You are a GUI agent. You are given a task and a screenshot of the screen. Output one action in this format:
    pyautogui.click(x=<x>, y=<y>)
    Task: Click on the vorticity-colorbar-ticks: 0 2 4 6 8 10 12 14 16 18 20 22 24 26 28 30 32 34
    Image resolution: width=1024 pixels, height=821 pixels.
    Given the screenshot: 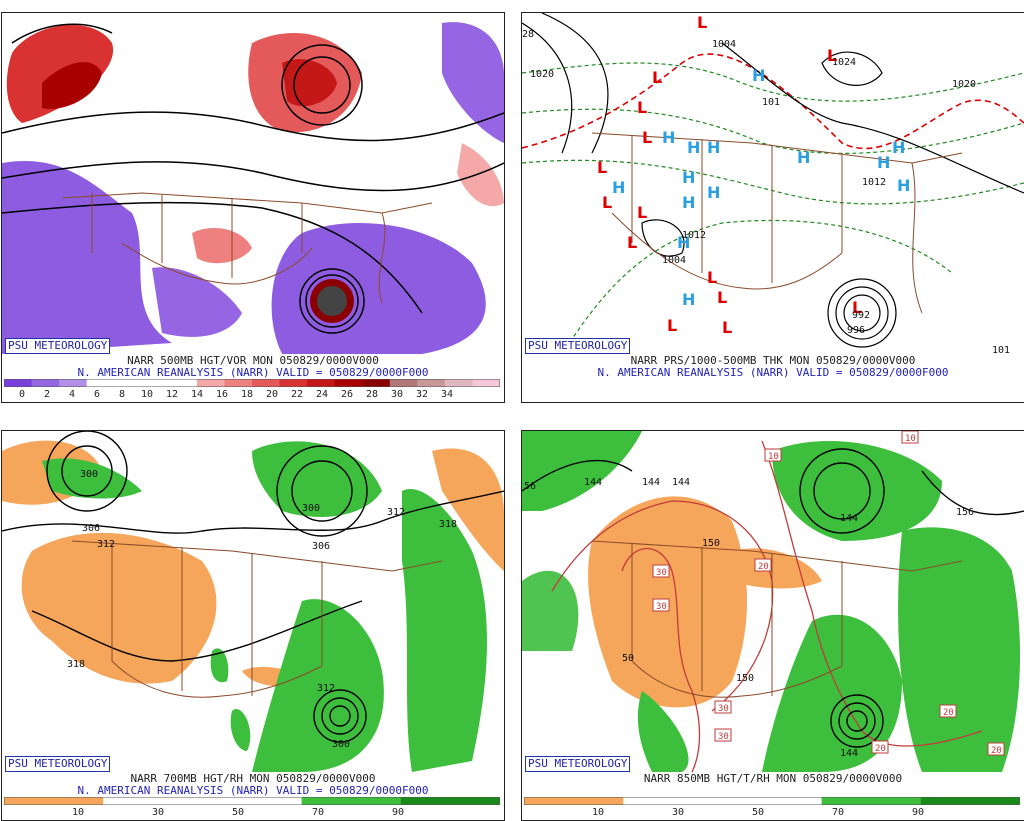 What is the action you would take?
    pyautogui.click(x=253, y=395)
    